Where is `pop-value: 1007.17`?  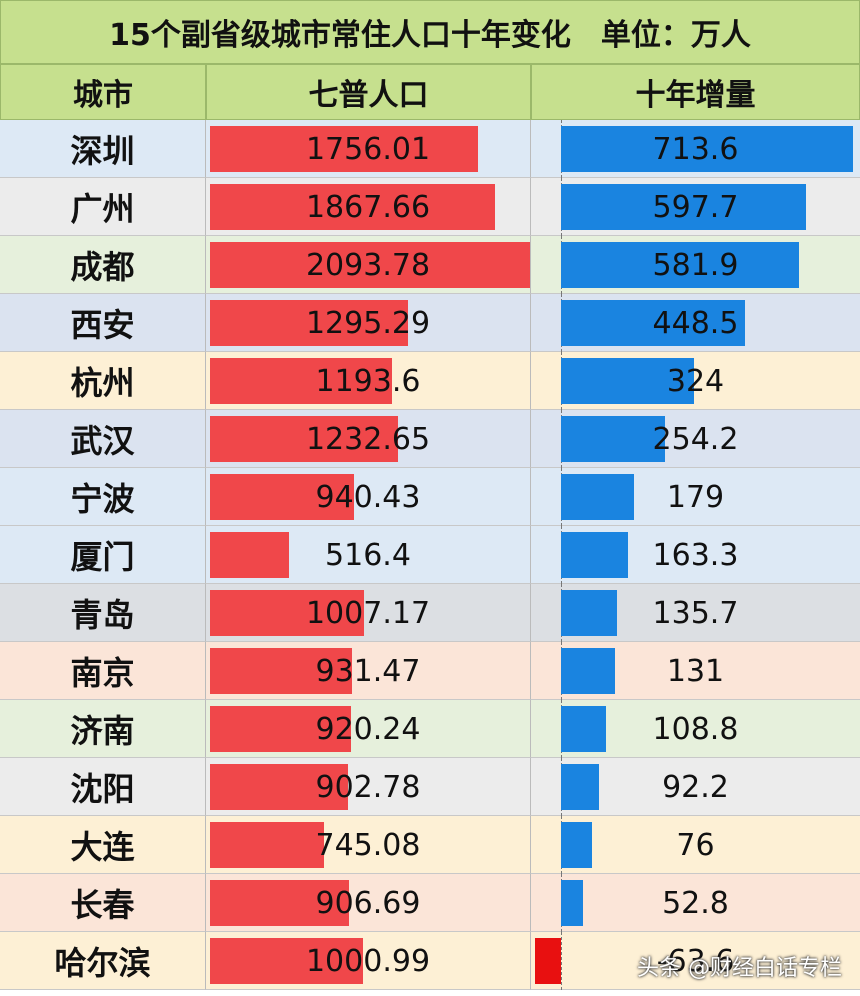 pop-value: 1007.17 is located at coordinates (368, 613).